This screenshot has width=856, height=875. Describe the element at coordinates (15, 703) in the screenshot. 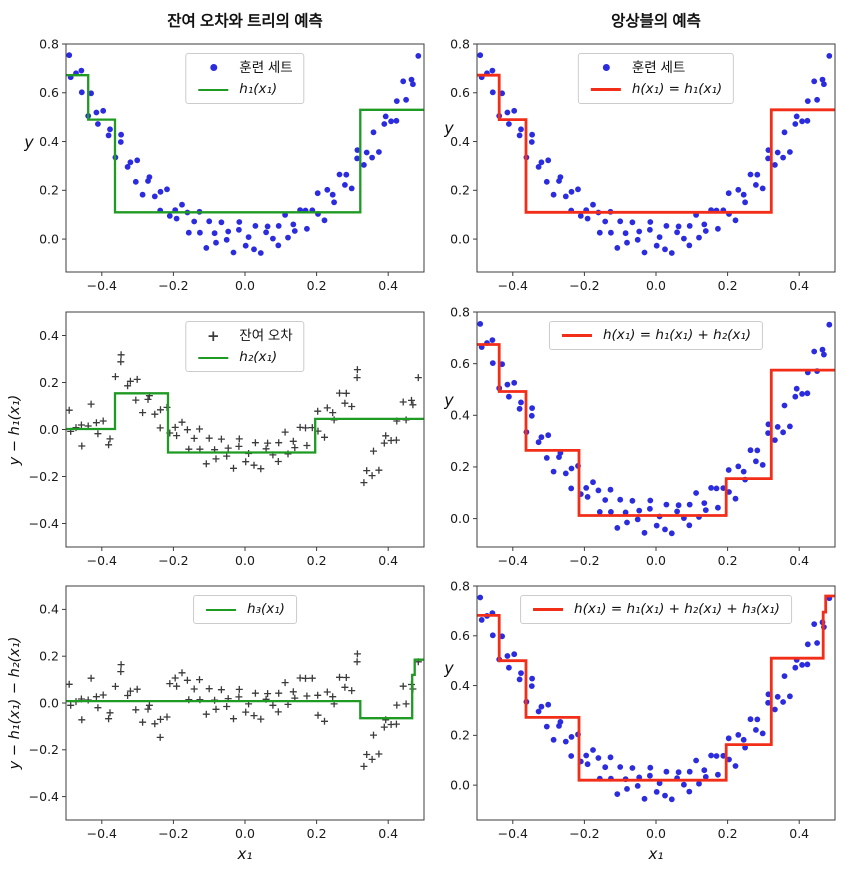

I see `y-axis-label-bottom-left: y − h₁(x₁) − h₂(x₁)` at that location.